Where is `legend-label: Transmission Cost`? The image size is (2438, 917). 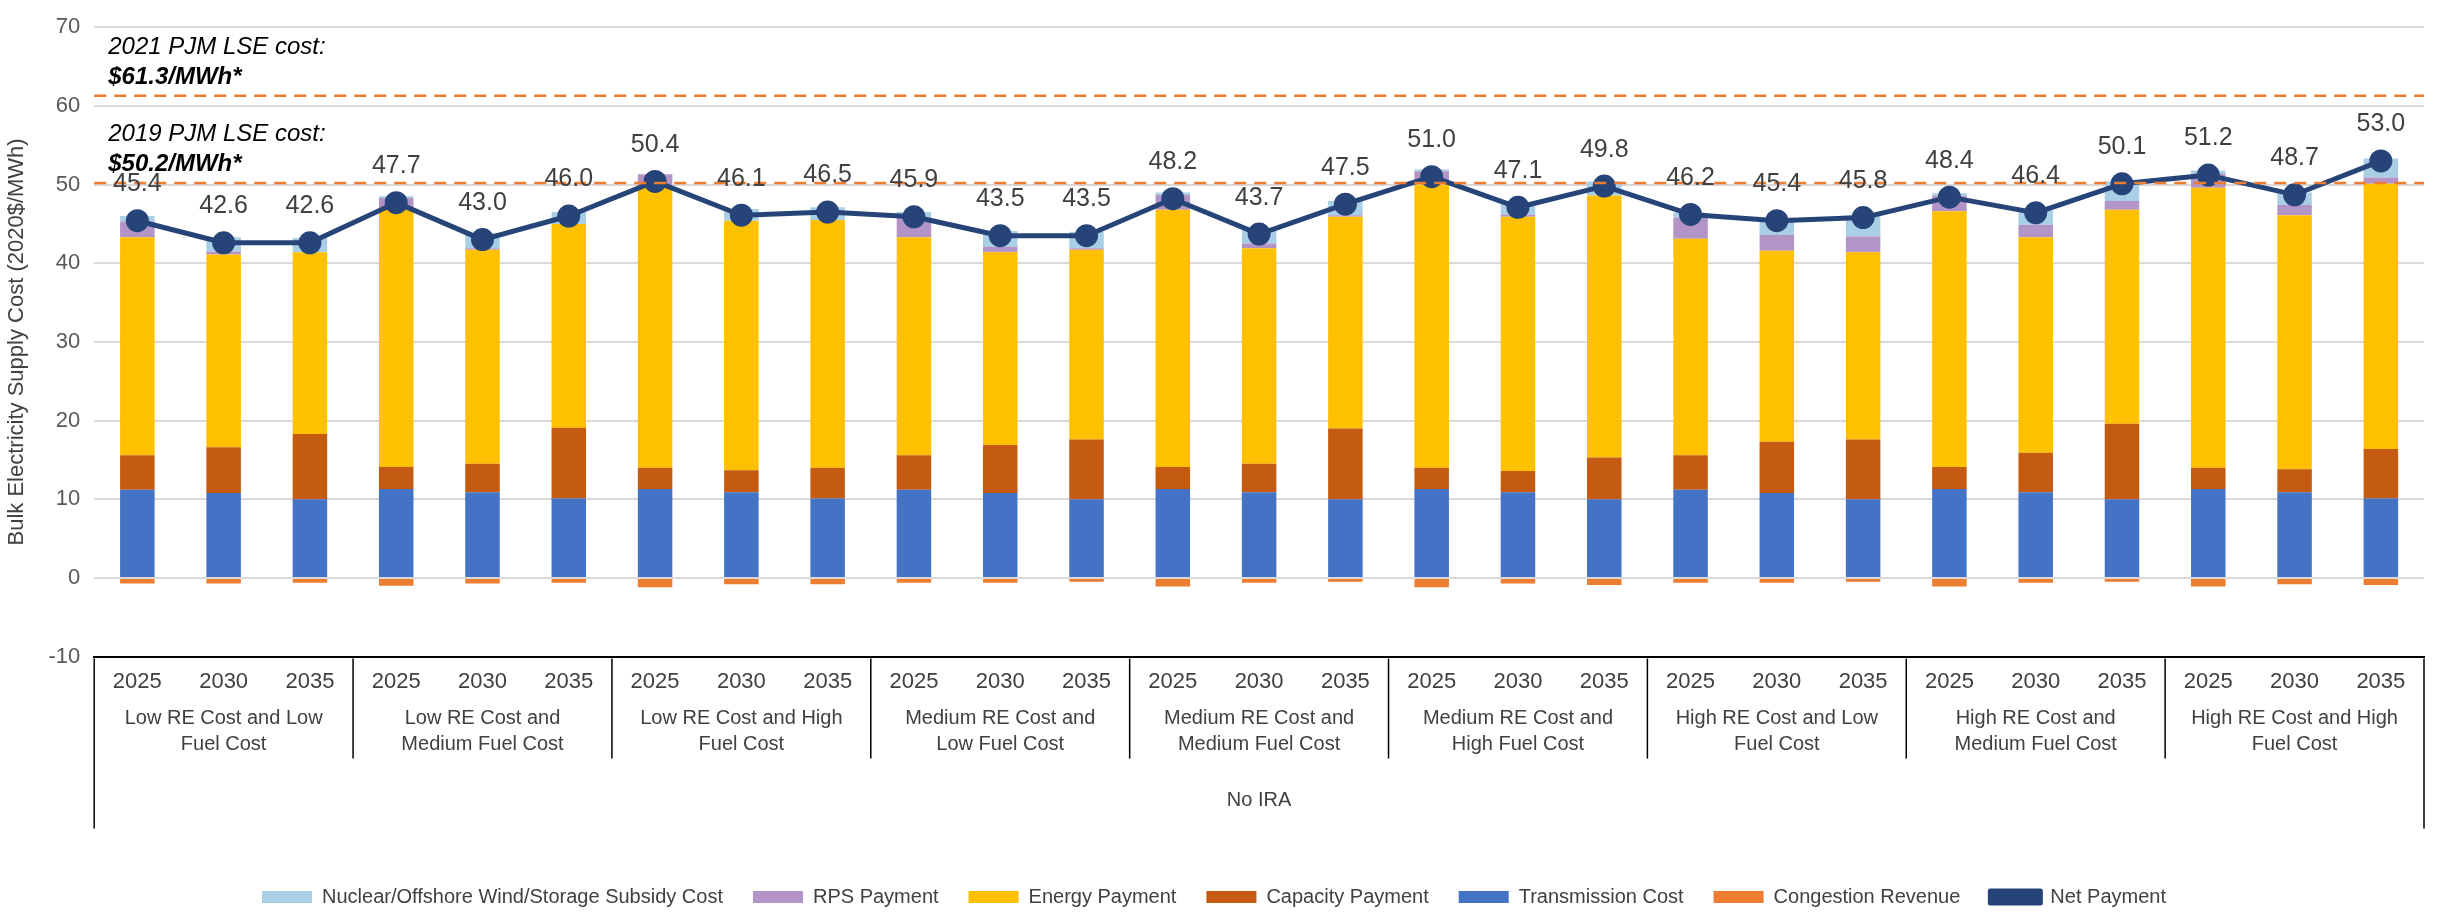 legend-label: Transmission Cost is located at coordinates (1601, 895).